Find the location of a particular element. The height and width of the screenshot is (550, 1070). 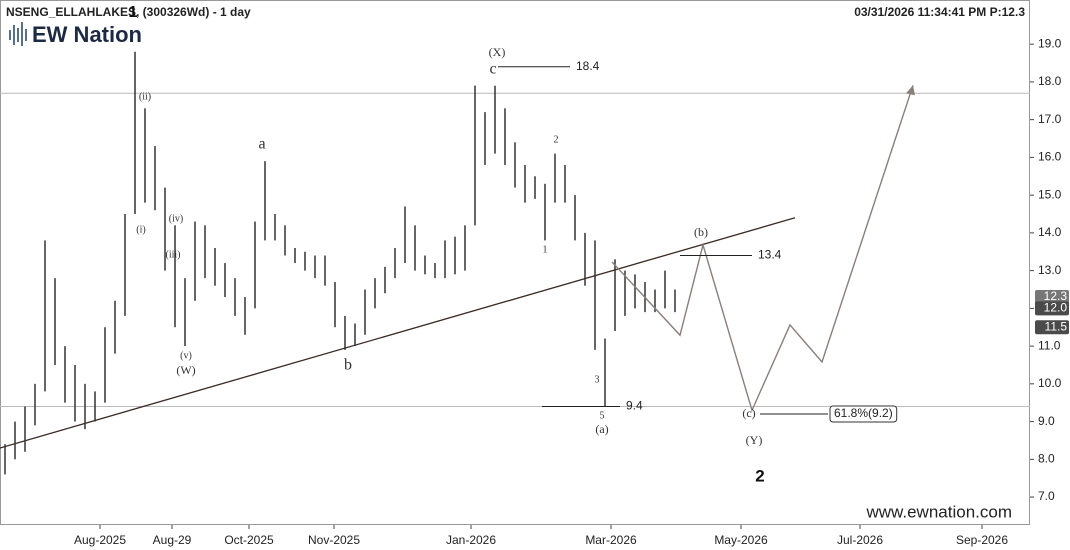

wave-label: 5 is located at coordinates (602, 415).